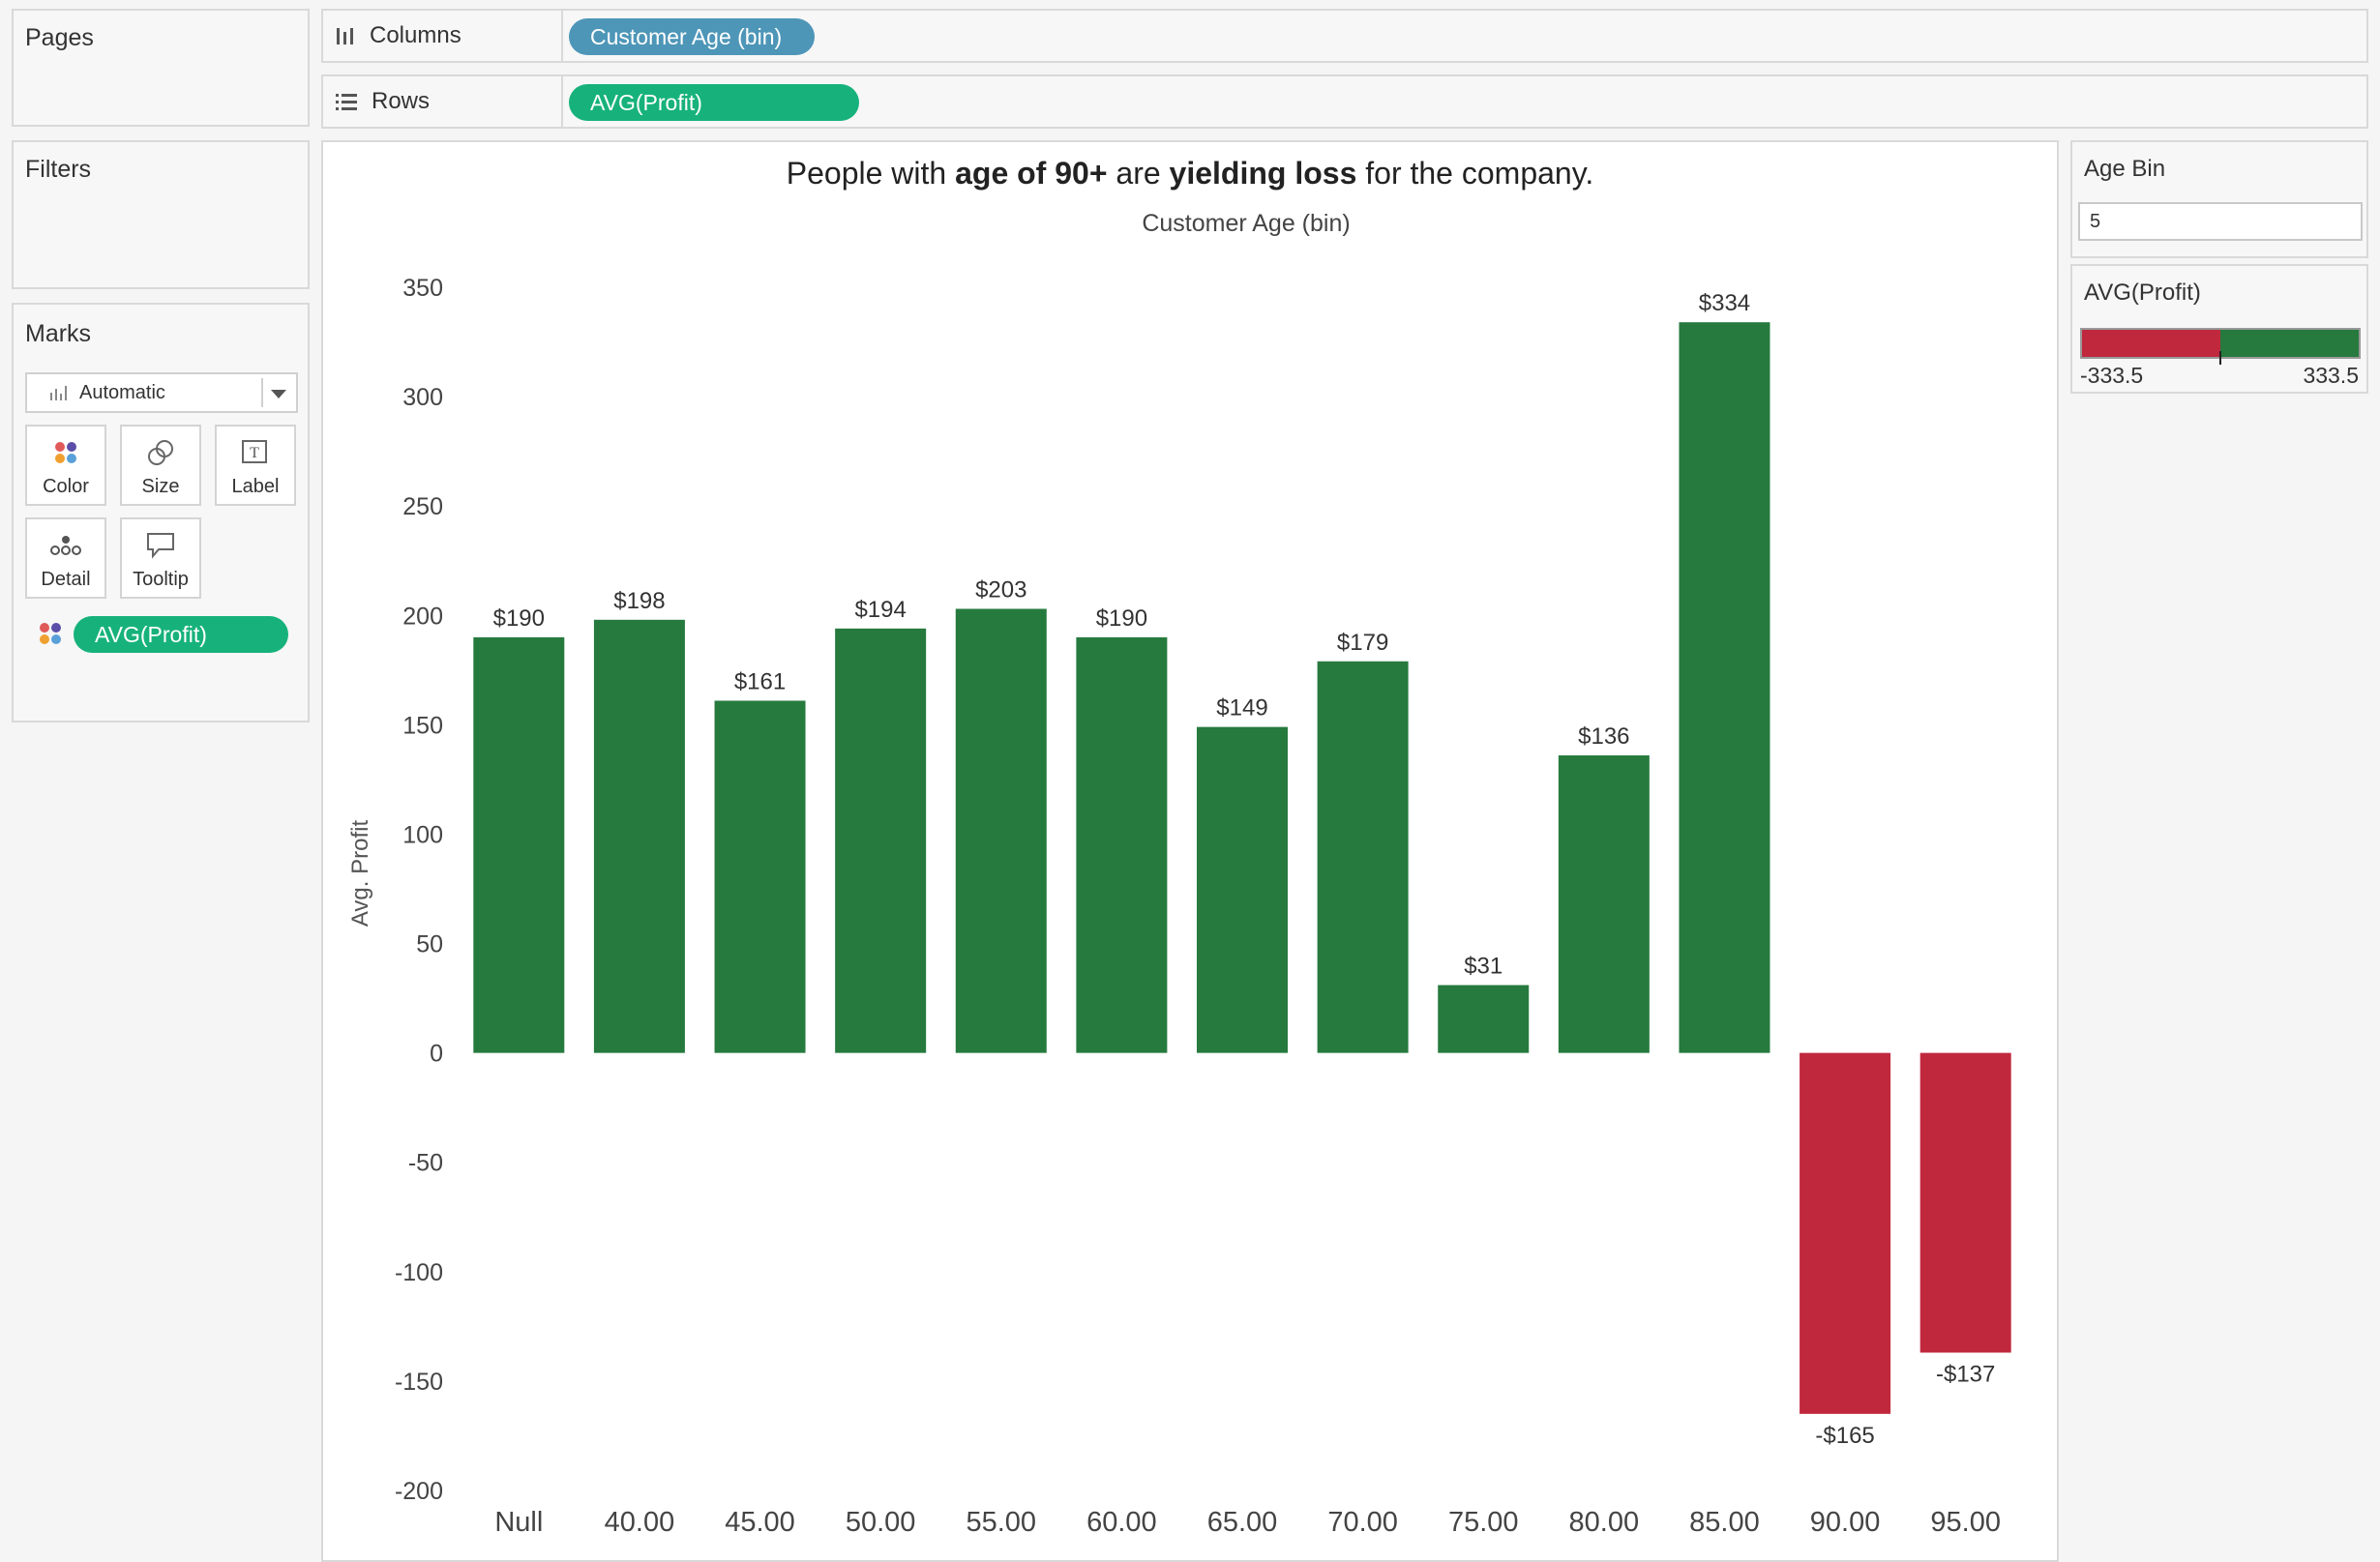  Describe the element at coordinates (2125, 169) in the screenshot. I see `age-bin-title: Age Bin` at that location.